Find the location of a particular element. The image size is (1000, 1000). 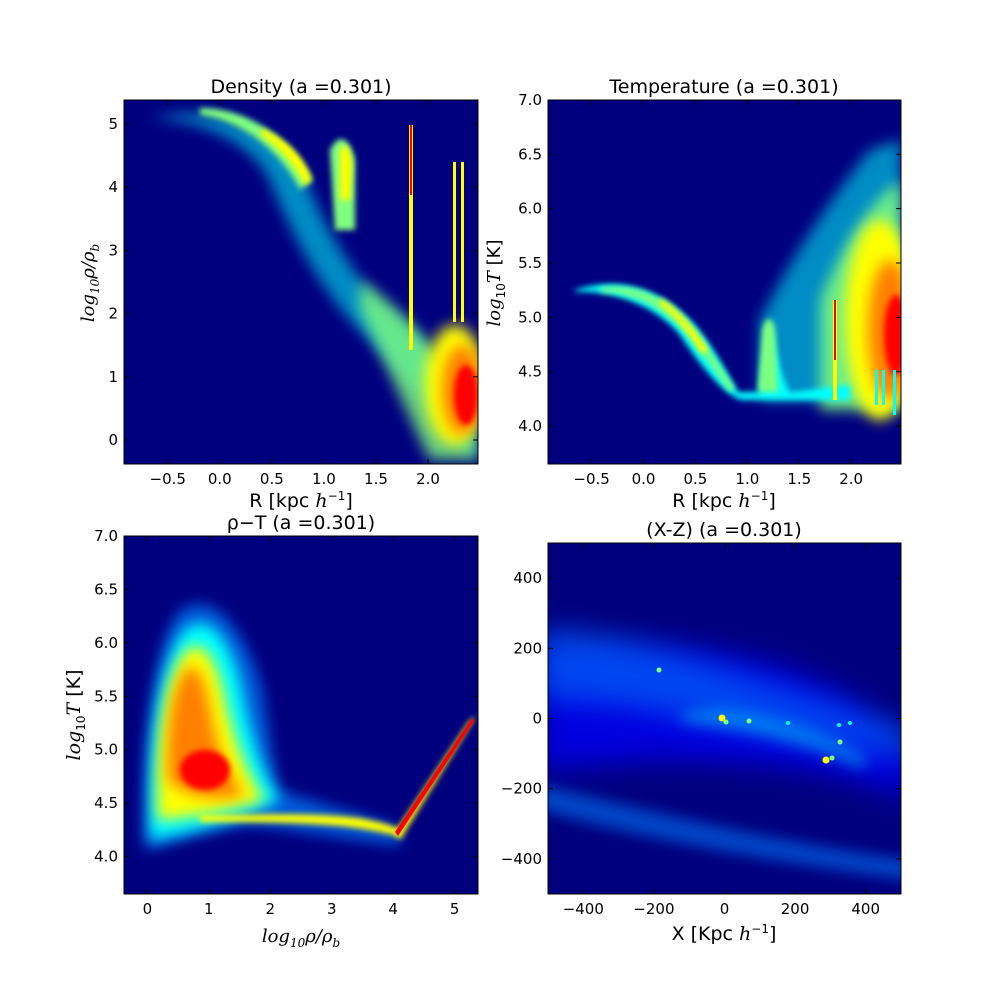

density-axes-frame is located at coordinates (301, 282).